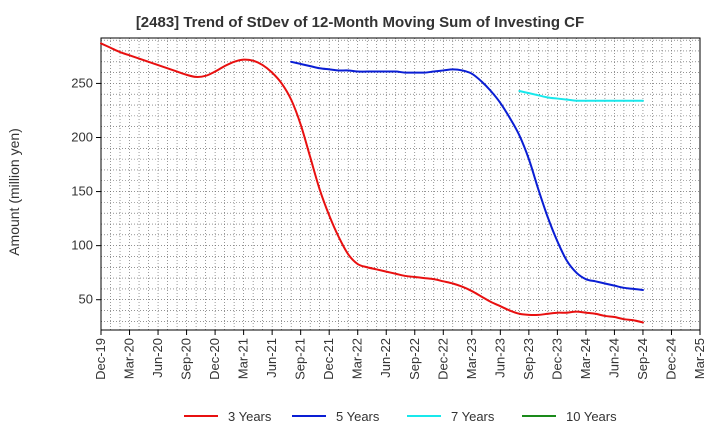 The height and width of the screenshot is (440, 720). Describe the element at coordinates (271, 358) in the screenshot. I see `x-tick-label: Jun-21` at that location.